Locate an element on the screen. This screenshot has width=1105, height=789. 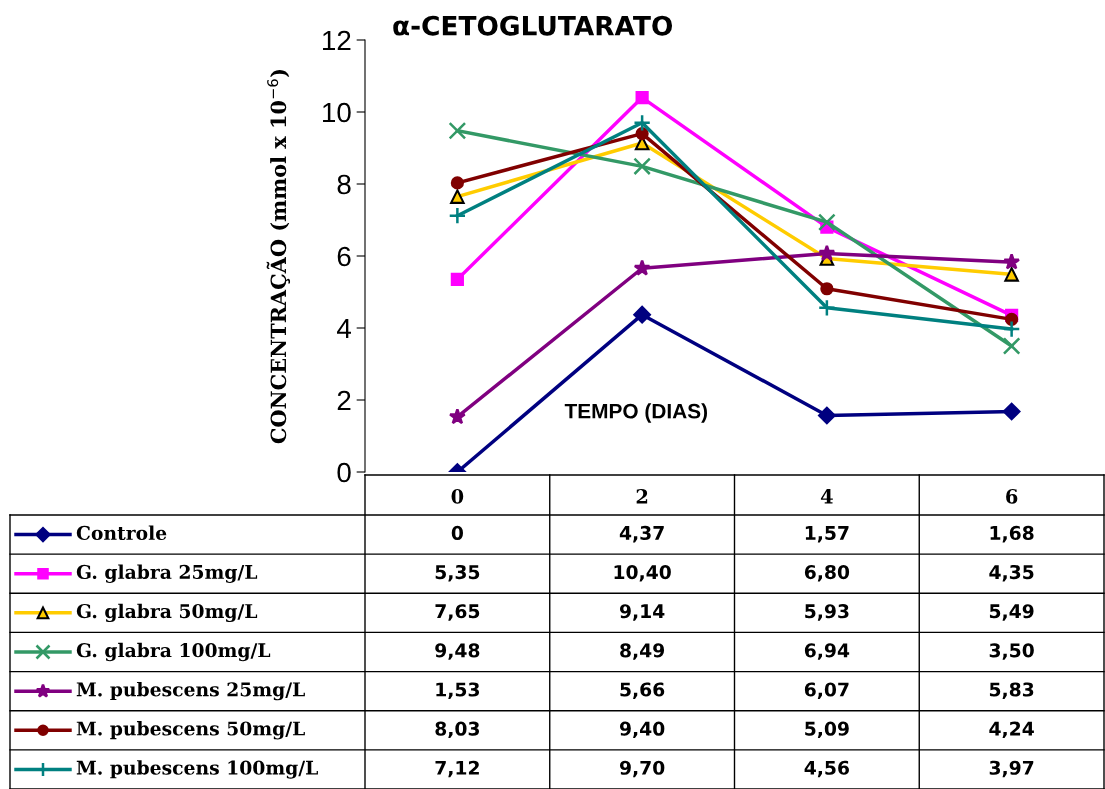
data-label: 1,53 is located at coordinates (458, 690).